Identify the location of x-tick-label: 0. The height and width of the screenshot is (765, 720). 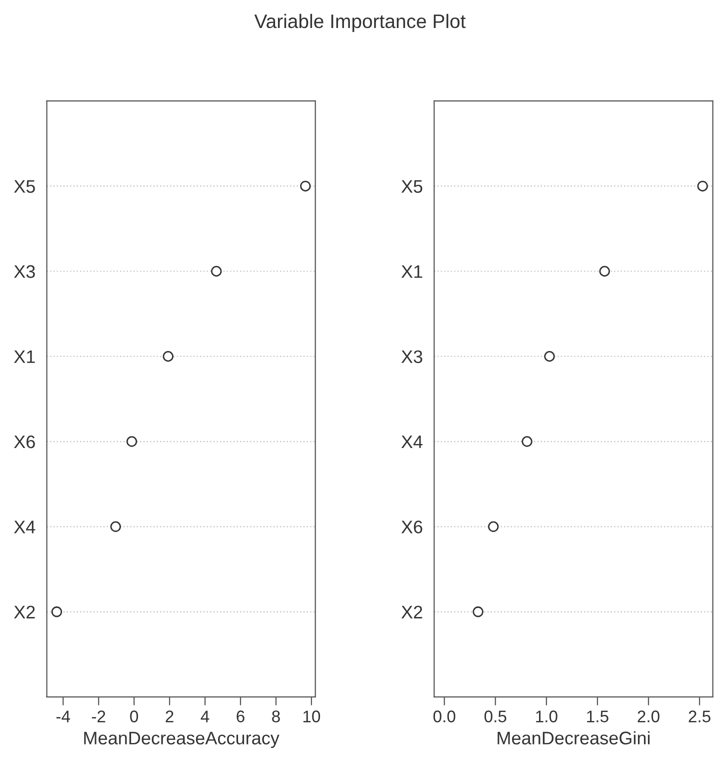
(134, 716).